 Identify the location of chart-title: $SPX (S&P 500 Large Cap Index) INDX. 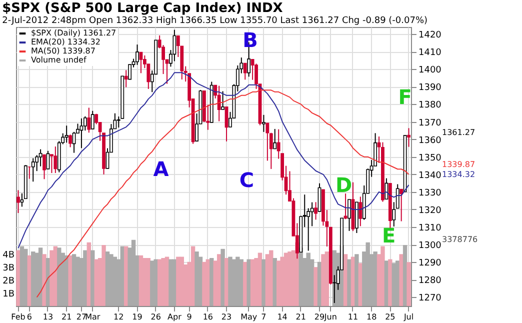
(142, 8).